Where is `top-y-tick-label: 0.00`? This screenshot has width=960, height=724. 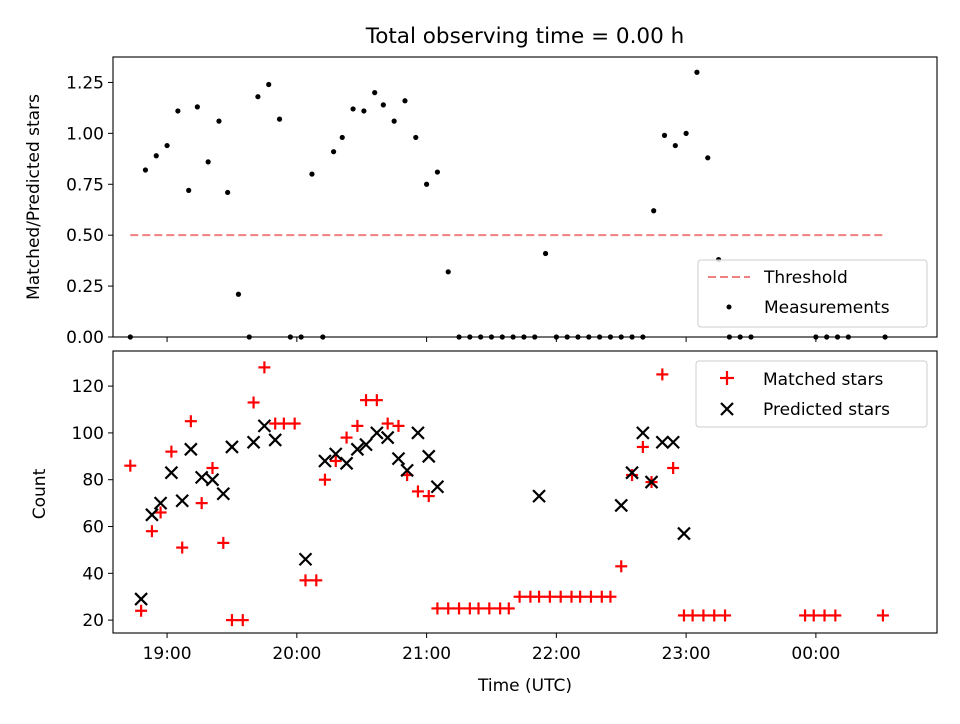 top-y-tick-label: 0.00 is located at coordinates (85, 338).